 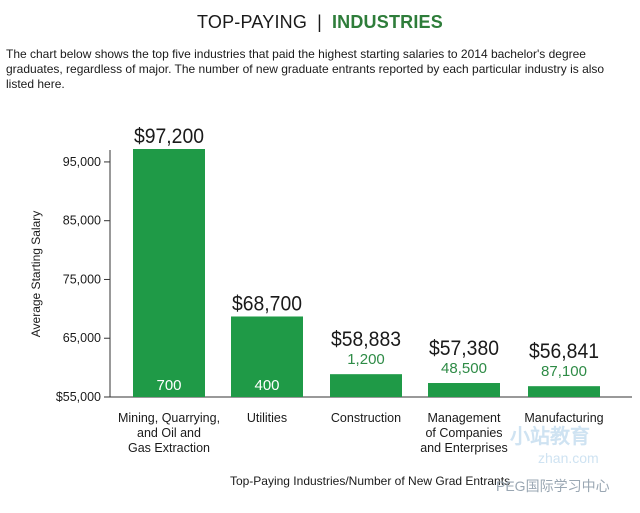 What do you see at coordinates (553, 486) in the screenshot?
I see `watermark-text: PEG国际学习中心` at bounding box center [553, 486].